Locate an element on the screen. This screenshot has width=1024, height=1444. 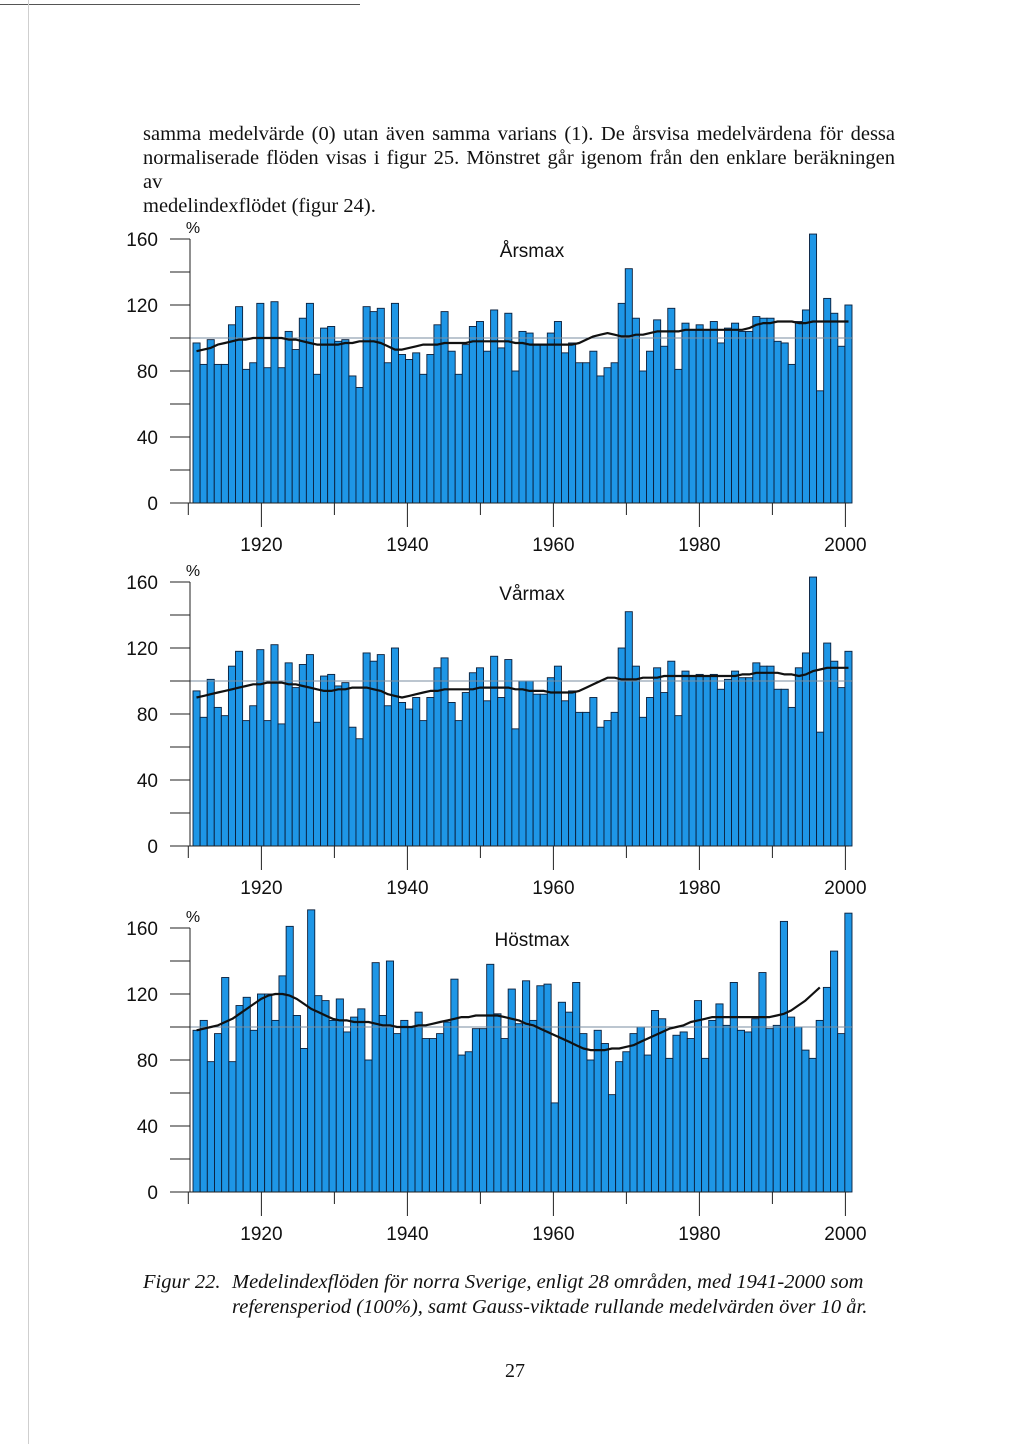
x-tick-label: 1960 is located at coordinates (553, 545).